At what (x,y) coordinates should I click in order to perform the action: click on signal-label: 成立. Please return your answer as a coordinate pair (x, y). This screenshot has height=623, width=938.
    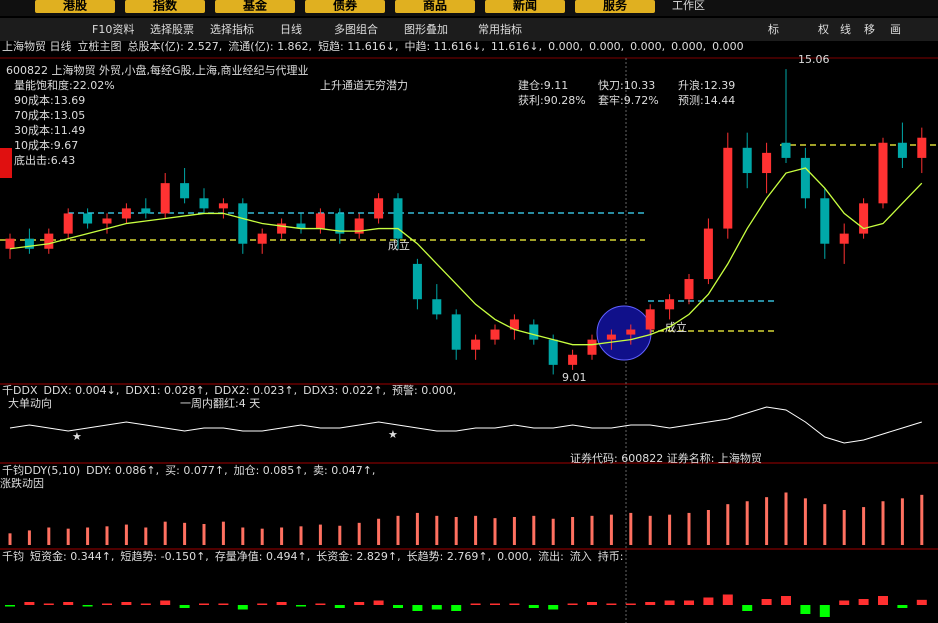
    Looking at the image, I should click on (676, 327).